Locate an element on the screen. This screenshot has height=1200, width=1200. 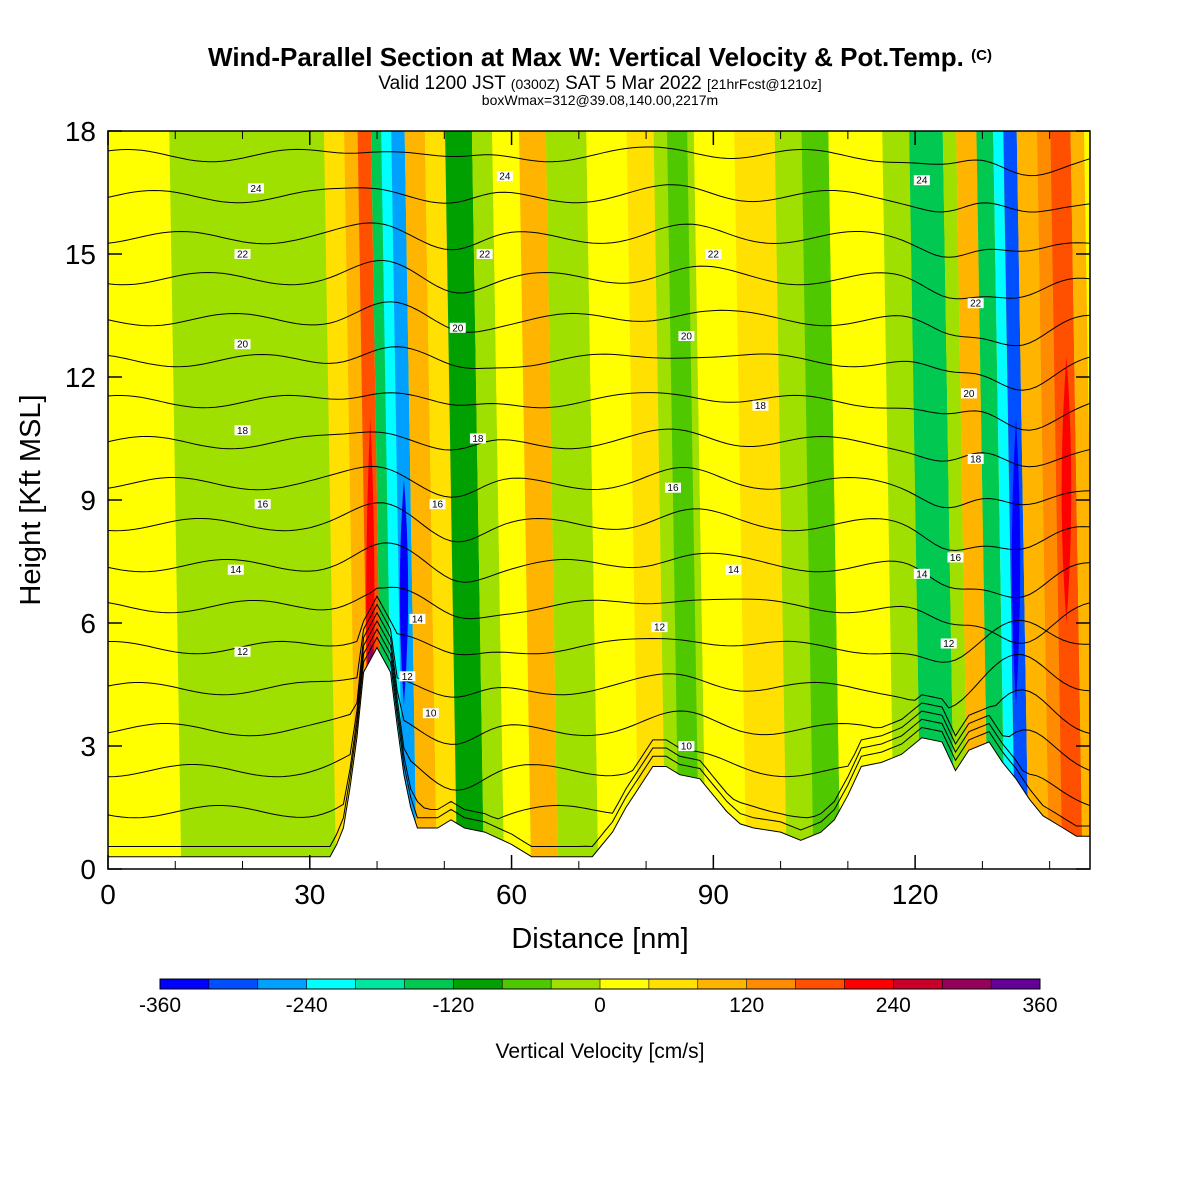
contour-label-27: 10 is located at coordinates (430, 714).